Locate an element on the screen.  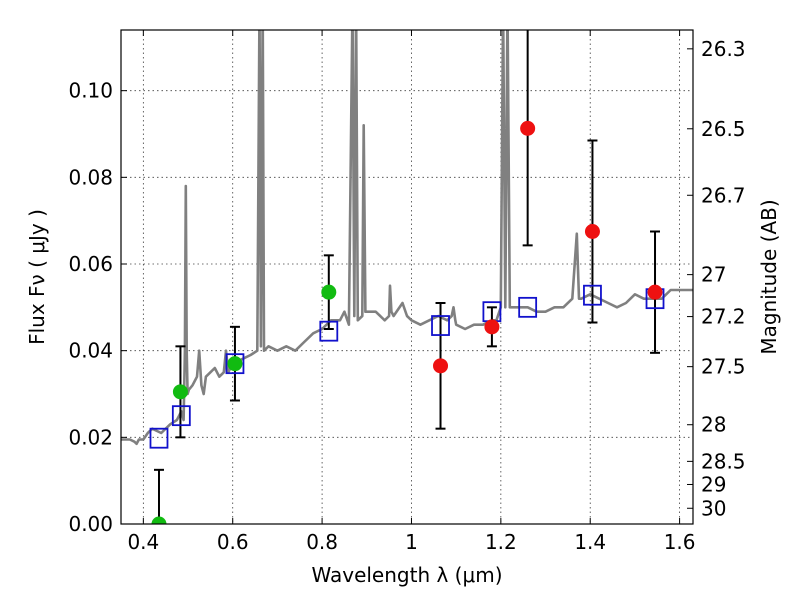
x-tick-label: 0.4 is located at coordinates (143, 542).